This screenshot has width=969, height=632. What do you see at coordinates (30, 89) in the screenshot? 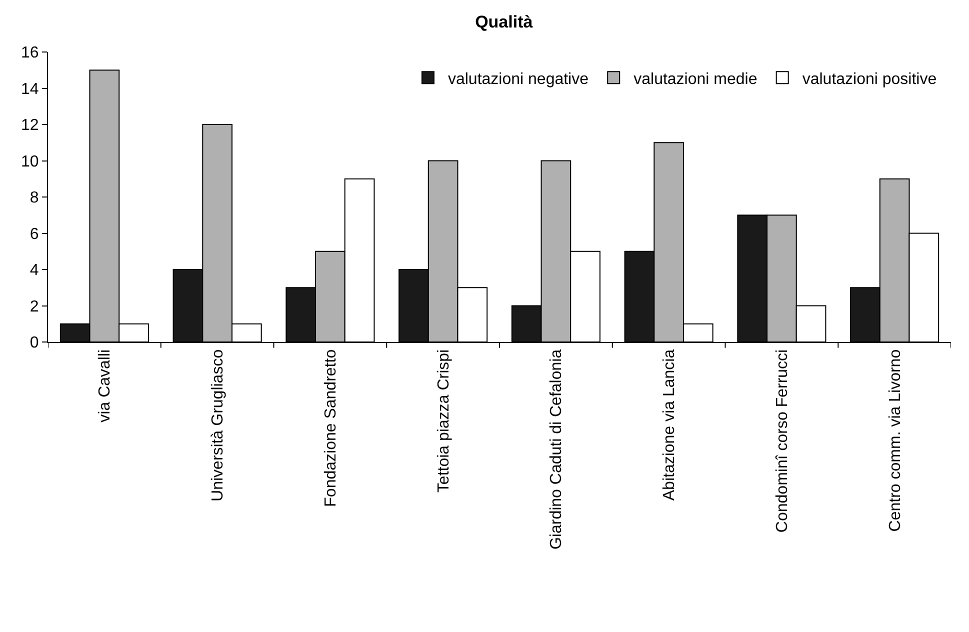
I see `y-tick-label: 14` at bounding box center [30, 89].